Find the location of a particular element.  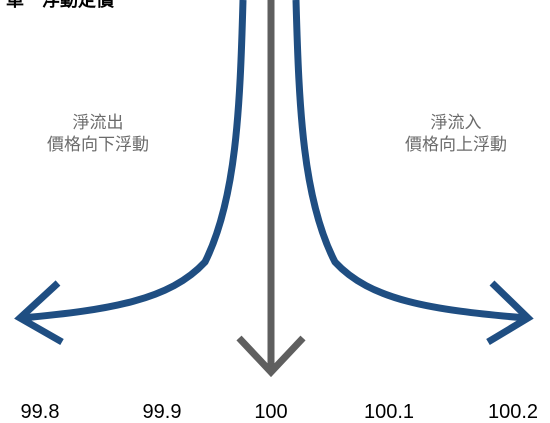

price-tick: 100.1 is located at coordinates (389, 412).